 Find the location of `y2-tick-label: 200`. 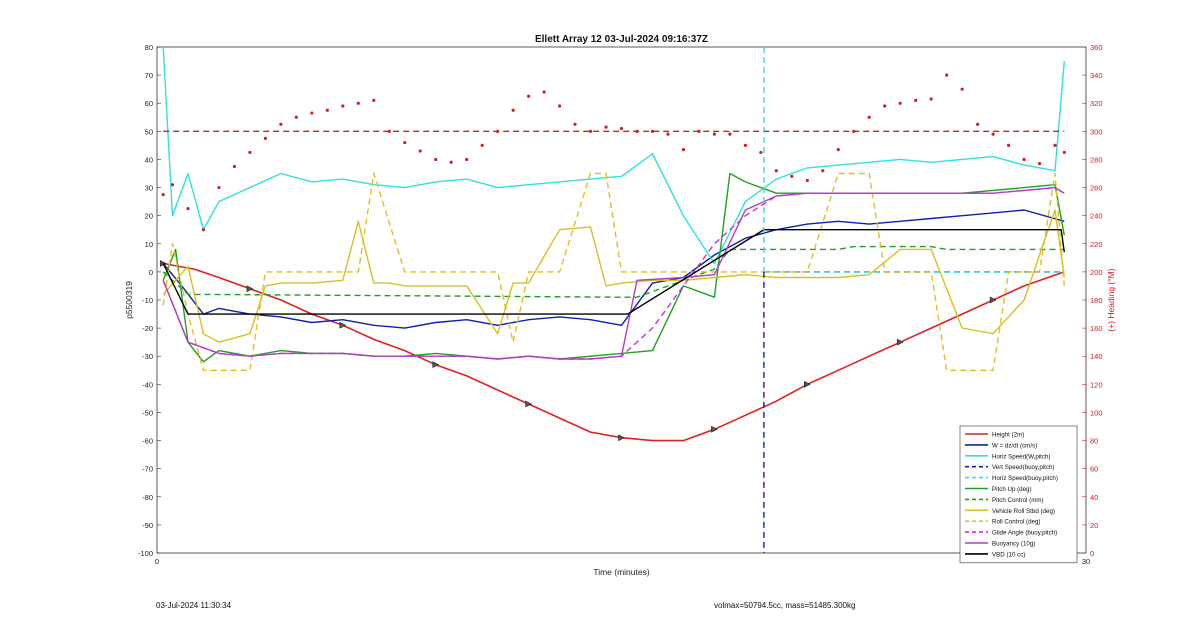

y2-tick-label: 200 is located at coordinates (1096, 272).